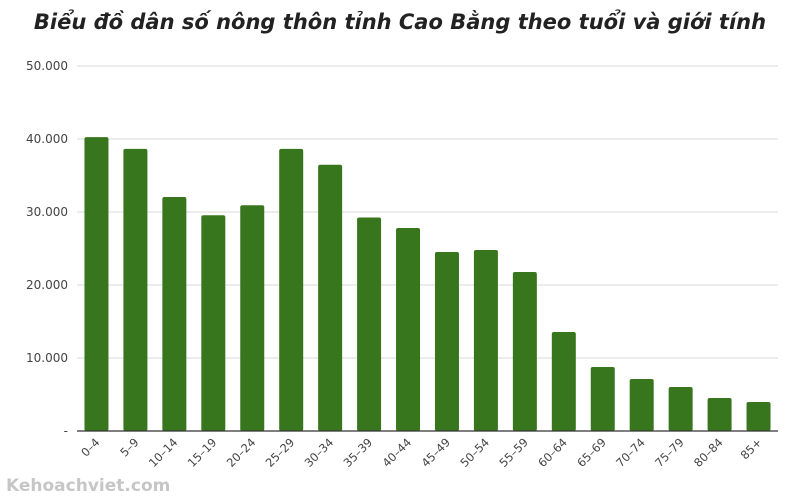 The width and height of the screenshot is (800, 500). What do you see at coordinates (358, 452) in the screenshot?
I see `x-tick-label: 35–39` at bounding box center [358, 452].